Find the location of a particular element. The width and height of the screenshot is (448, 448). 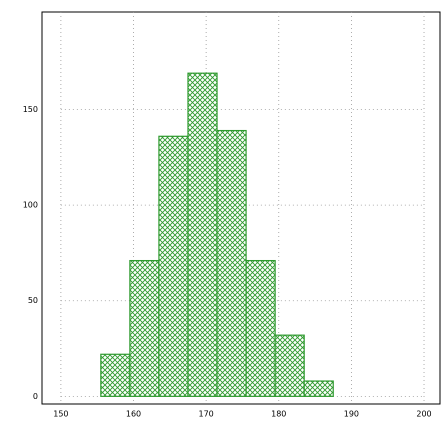

x-tick-label: 160 is located at coordinates (133, 414).